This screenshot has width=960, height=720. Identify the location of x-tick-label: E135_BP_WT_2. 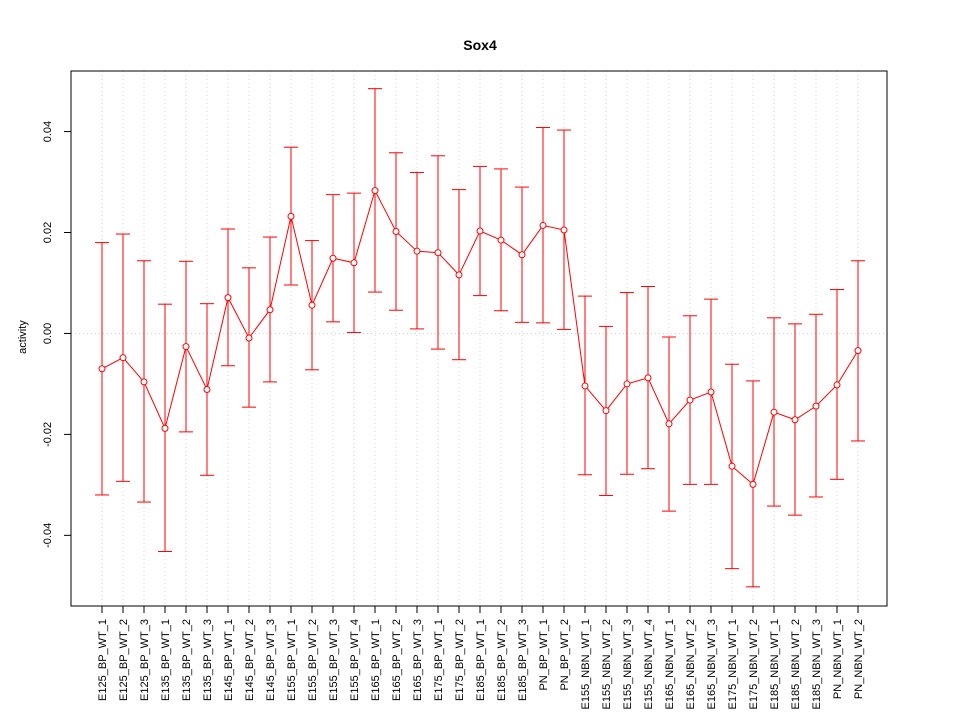
(187, 660).